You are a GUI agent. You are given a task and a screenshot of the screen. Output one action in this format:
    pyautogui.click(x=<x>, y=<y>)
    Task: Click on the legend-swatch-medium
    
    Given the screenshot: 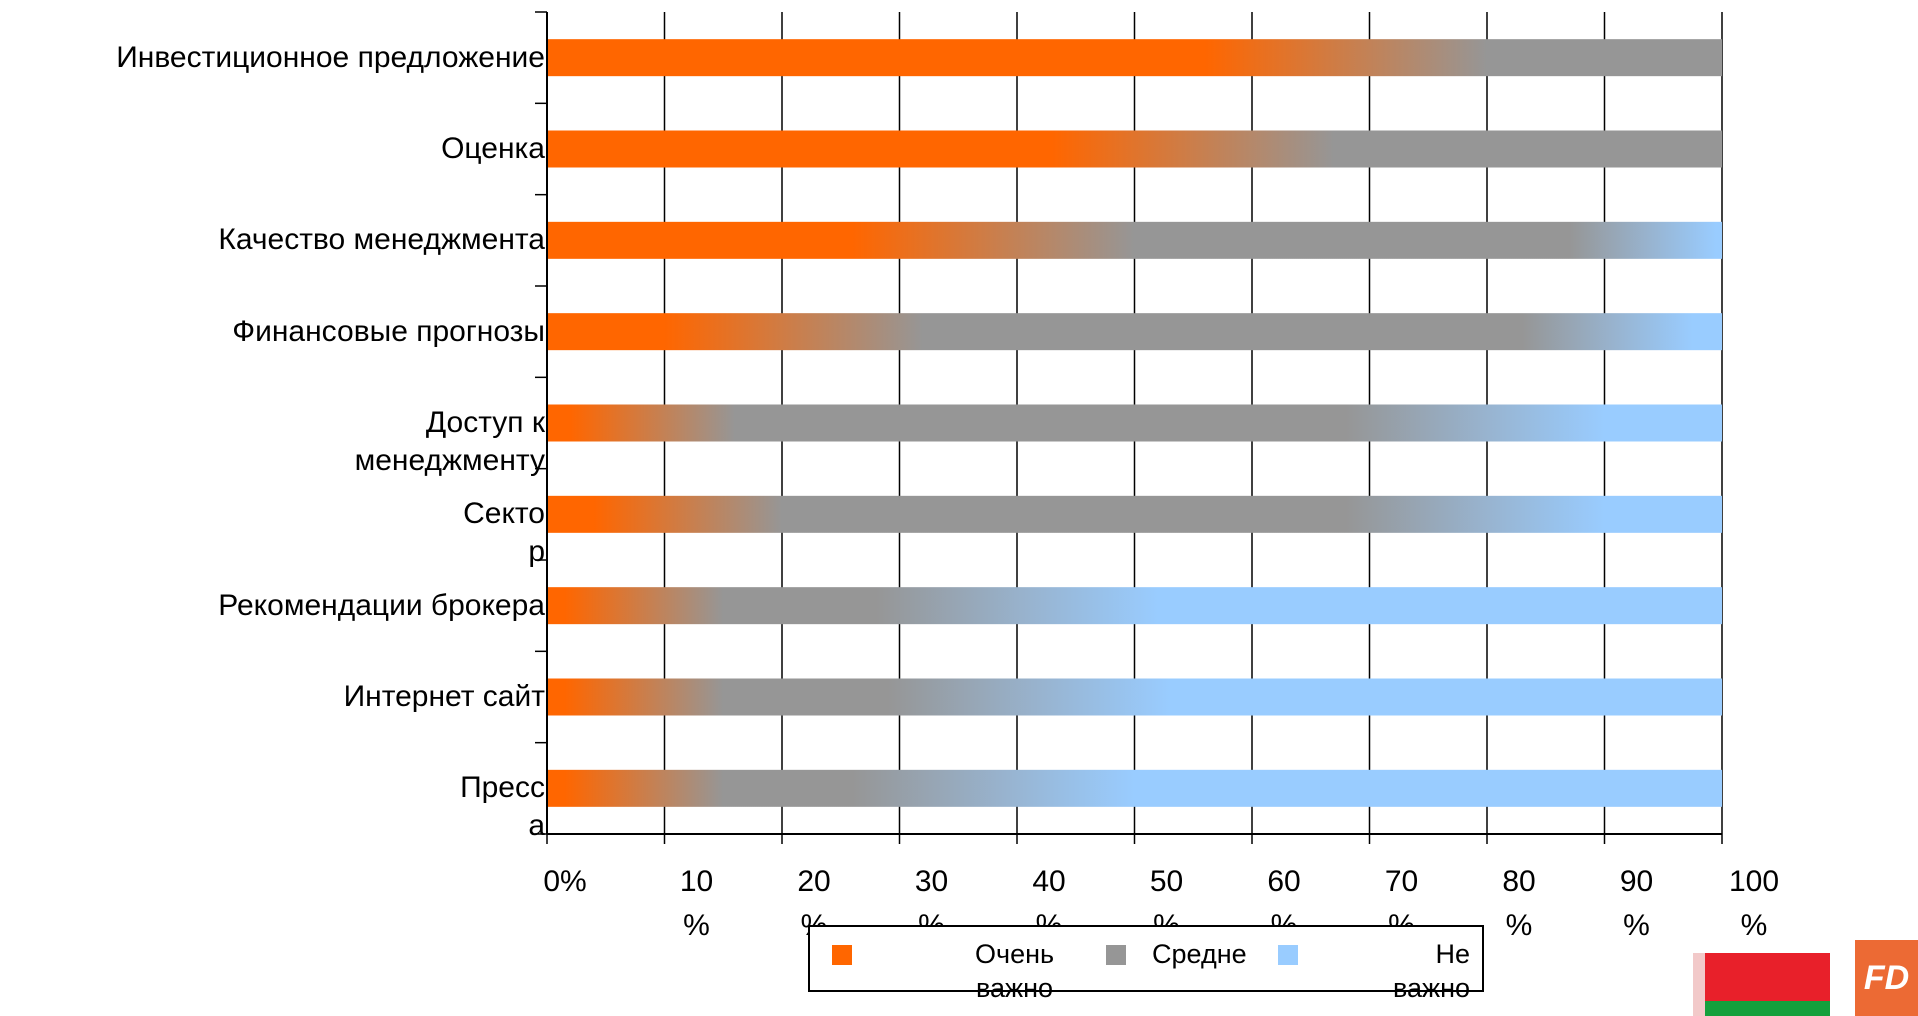 What is the action you would take?
    pyautogui.click(x=1116, y=955)
    